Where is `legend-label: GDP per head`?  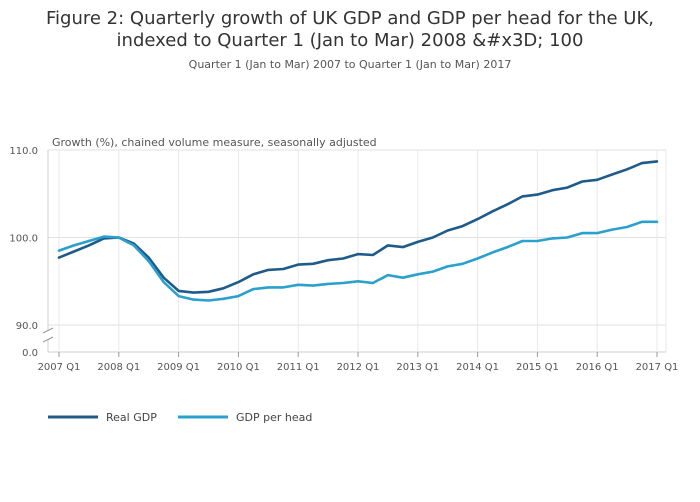
legend-label: GDP per head is located at coordinates (274, 417).